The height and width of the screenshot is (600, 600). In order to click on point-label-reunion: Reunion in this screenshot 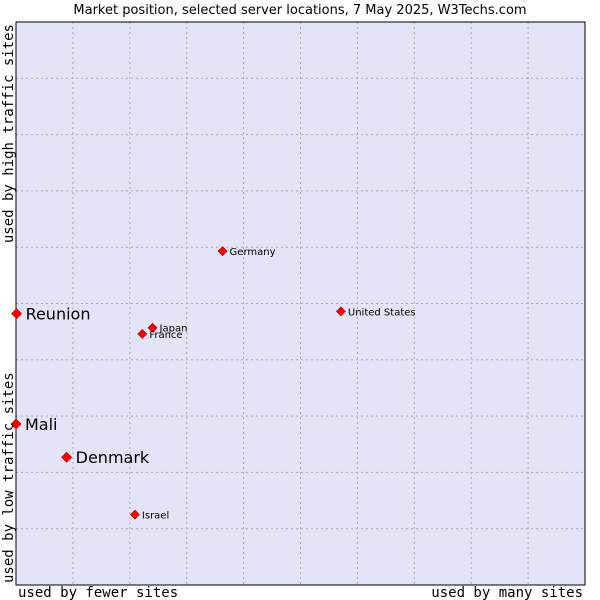, I will do `click(58, 314)`.